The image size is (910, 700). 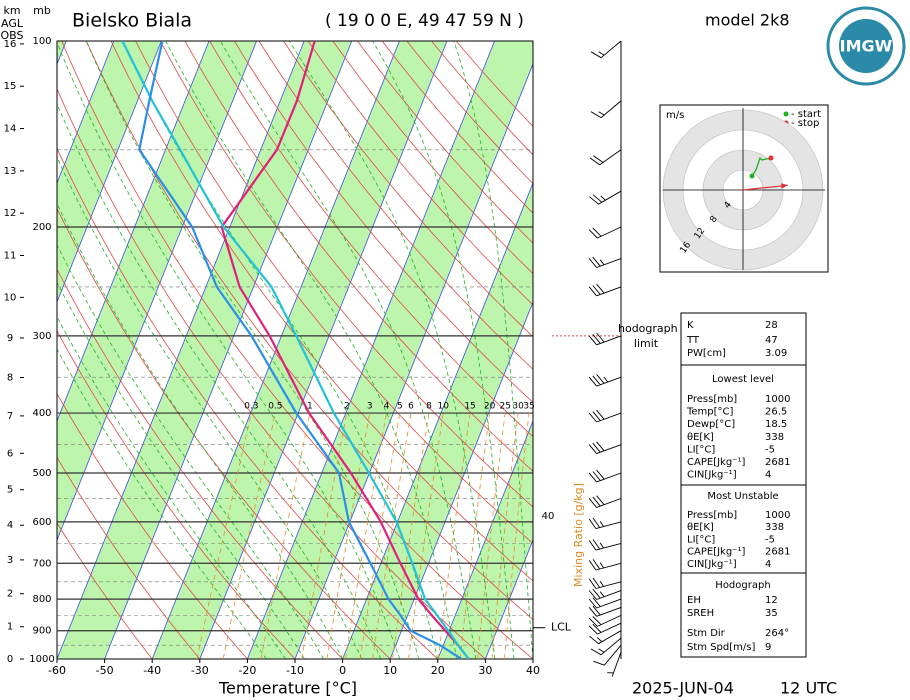 I want to click on x-tick-label: 20, so click(x=438, y=670).